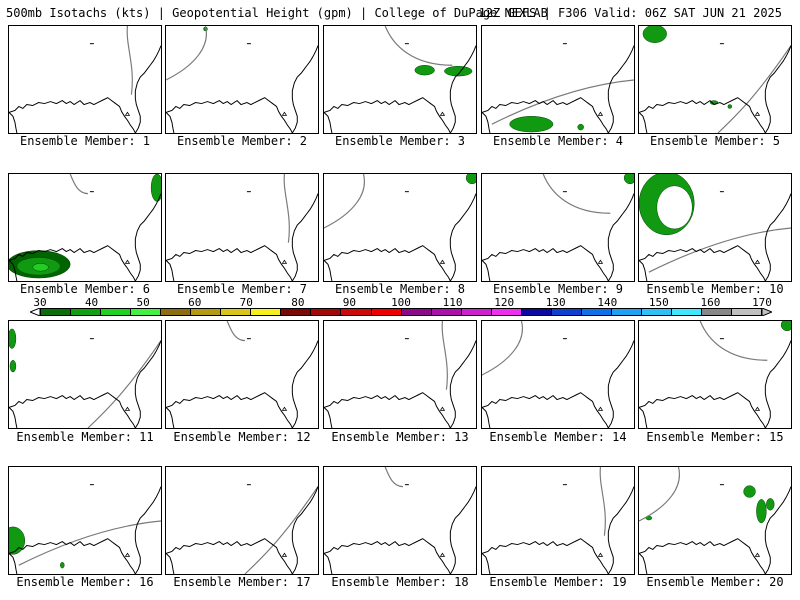 The height and width of the screenshot is (600, 800). I want to click on ensemble-member-label: Ensemble Member: 17, so click(242, 582).